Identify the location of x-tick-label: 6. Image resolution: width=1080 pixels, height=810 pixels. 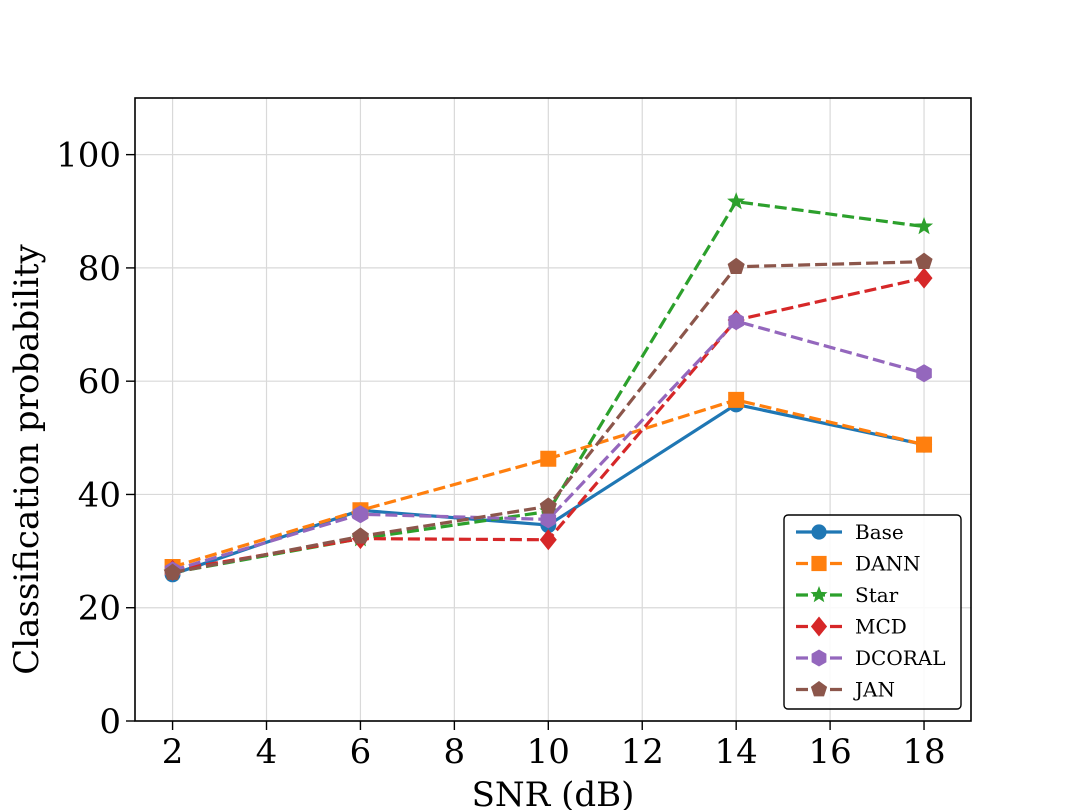
(361, 752).